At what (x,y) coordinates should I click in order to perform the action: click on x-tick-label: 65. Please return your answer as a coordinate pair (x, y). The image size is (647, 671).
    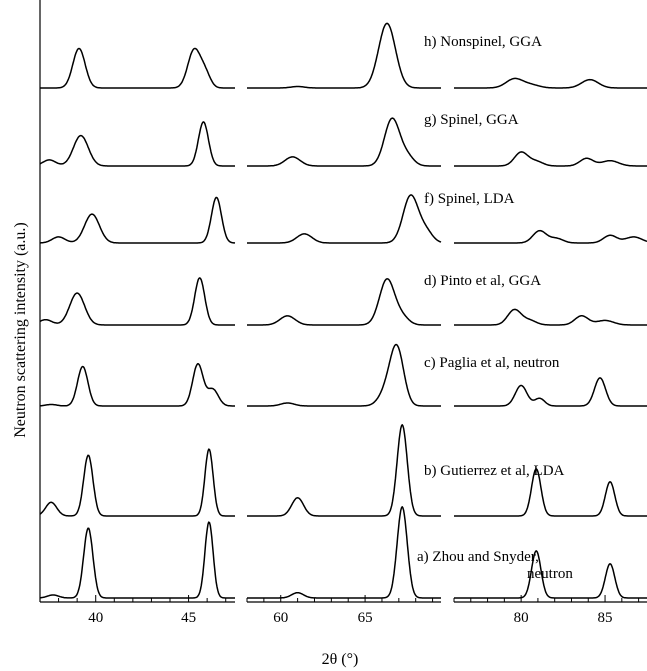
    Looking at the image, I should click on (365, 618).